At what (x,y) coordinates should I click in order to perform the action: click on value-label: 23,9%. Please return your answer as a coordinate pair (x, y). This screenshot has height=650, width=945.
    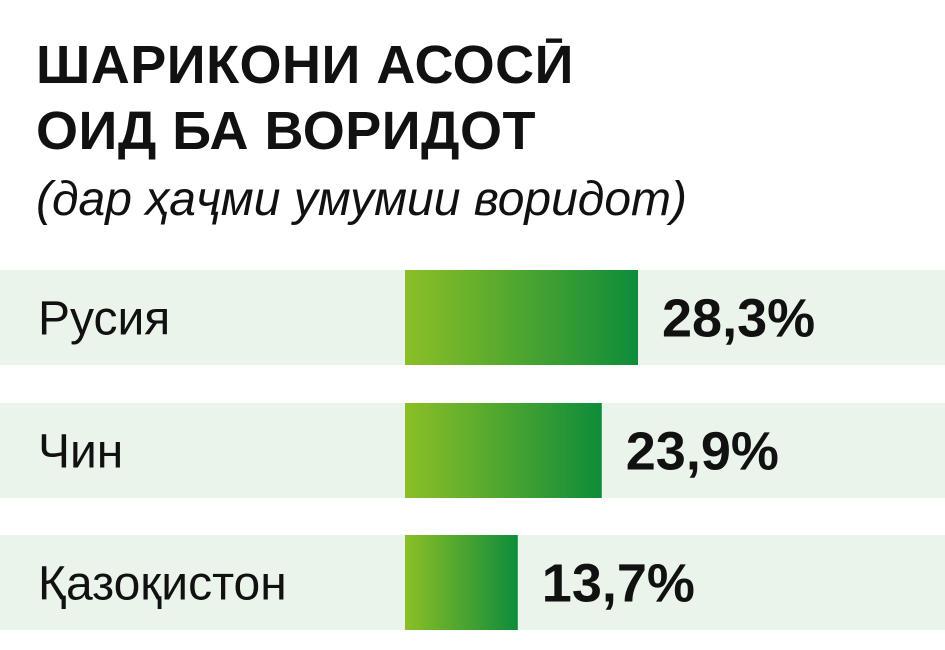
    Looking at the image, I should click on (702, 452).